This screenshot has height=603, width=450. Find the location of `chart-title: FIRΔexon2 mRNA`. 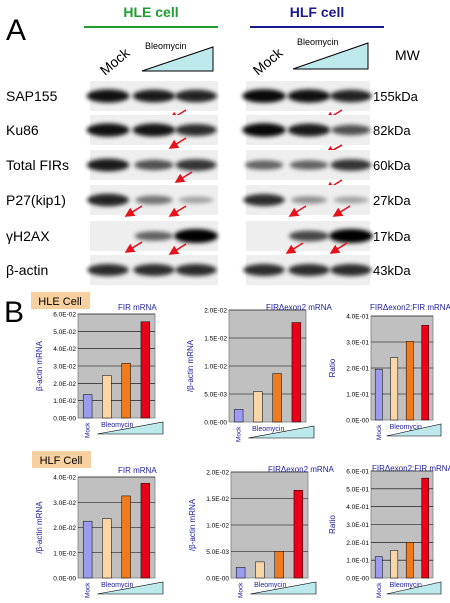

chart-title: FIRΔexon2 mRNA is located at coordinates (301, 469).